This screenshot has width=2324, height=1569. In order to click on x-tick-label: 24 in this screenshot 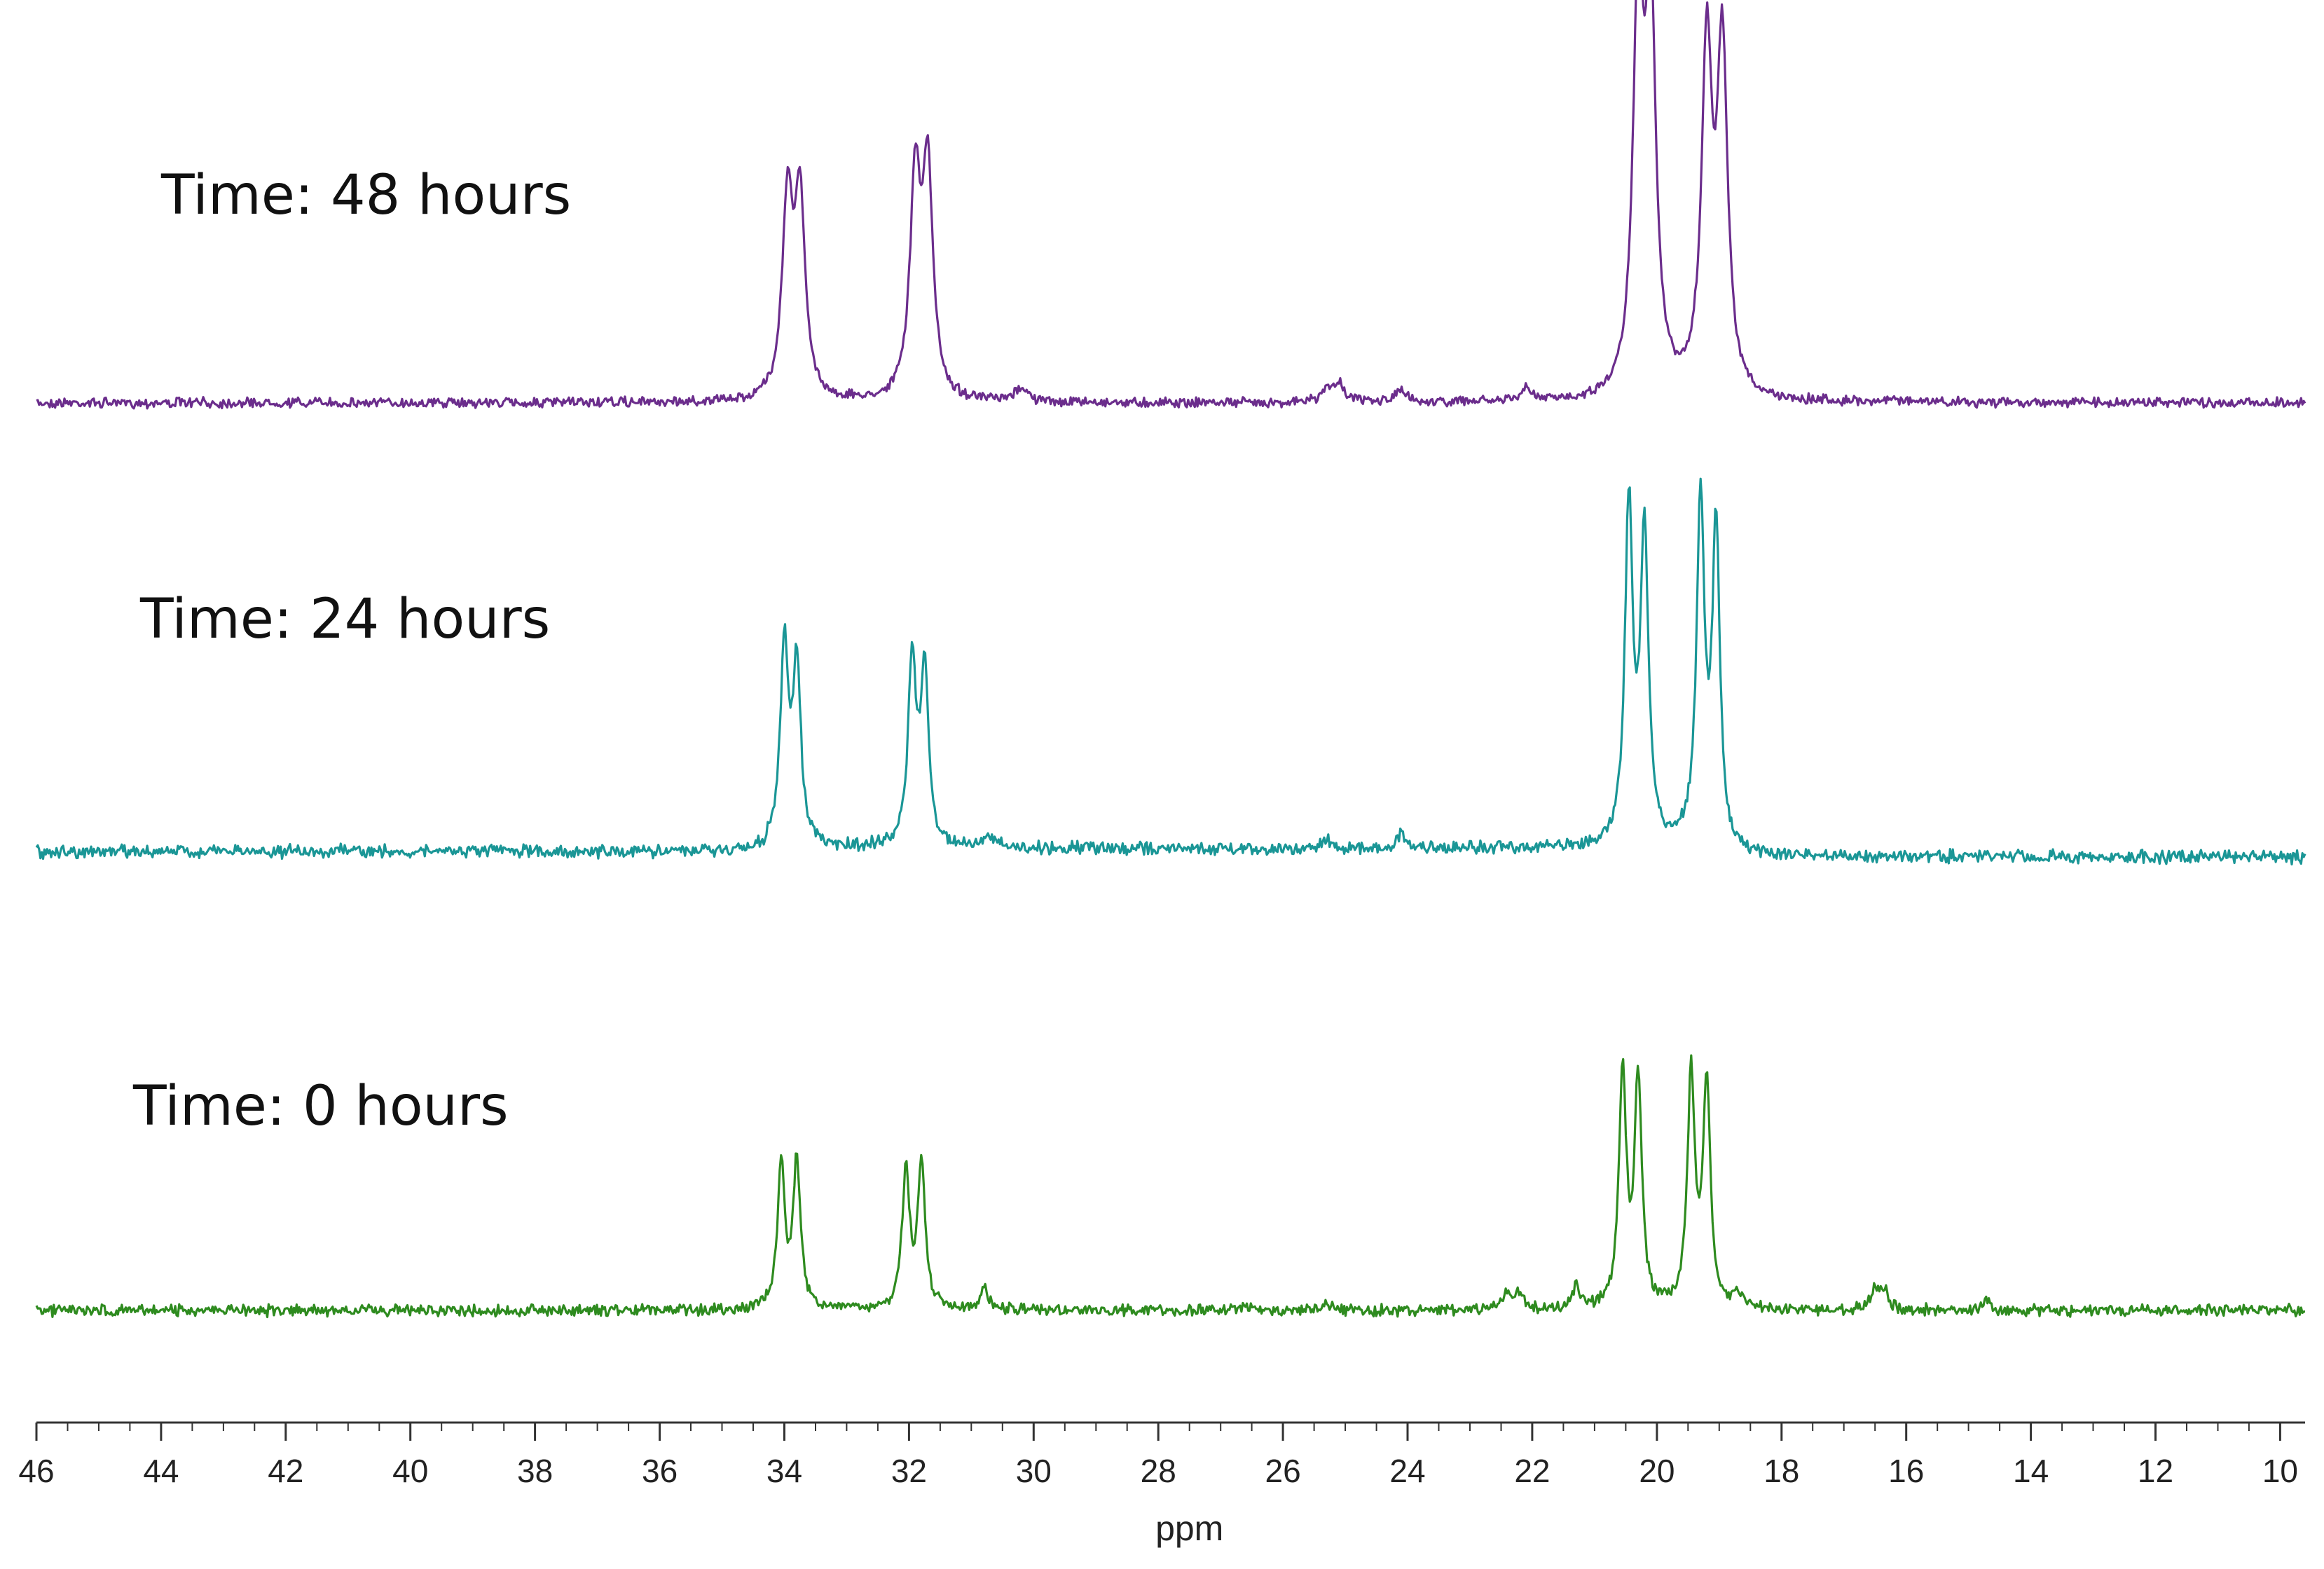, I will do `click(1407, 1471)`.